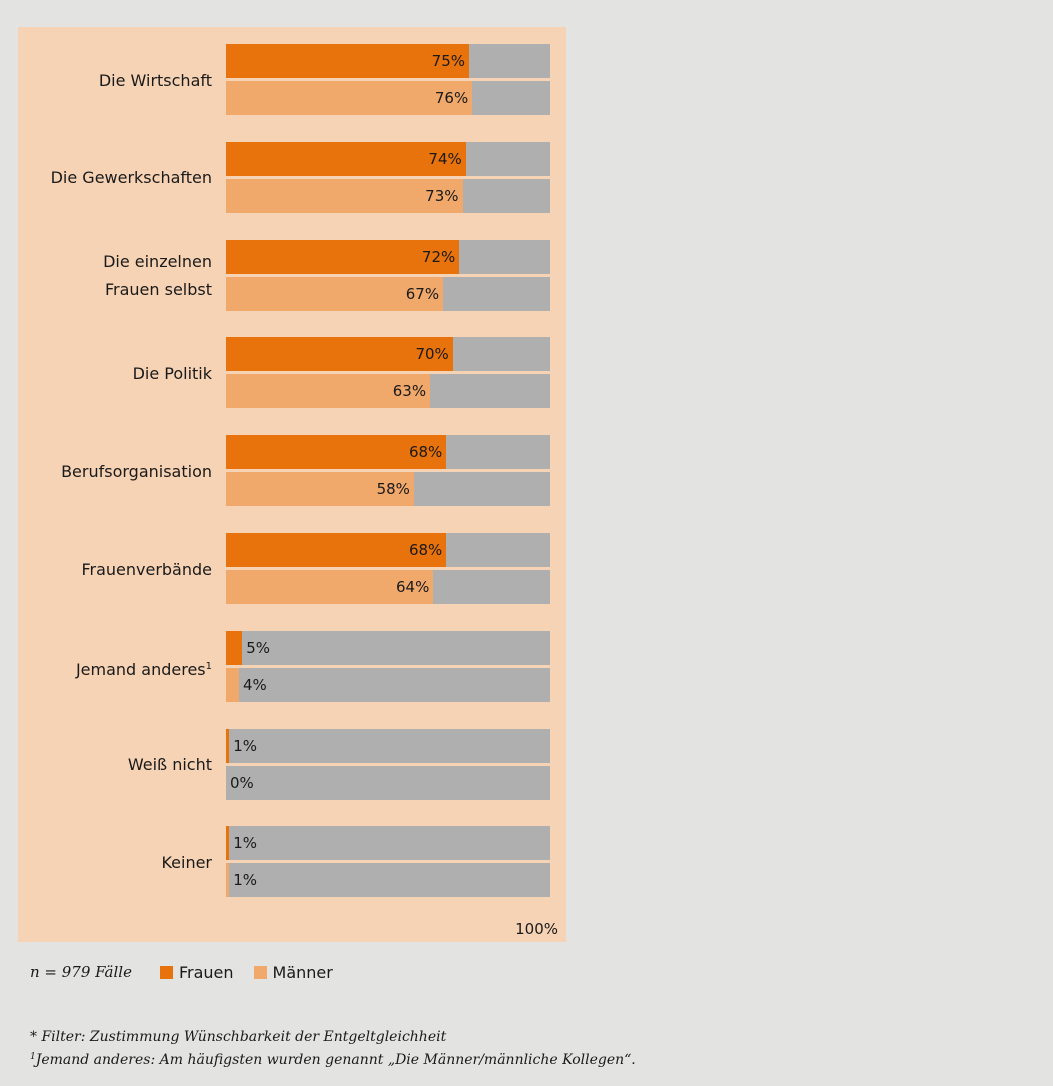  I want to click on bar-track: 67%, so click(388, 293).